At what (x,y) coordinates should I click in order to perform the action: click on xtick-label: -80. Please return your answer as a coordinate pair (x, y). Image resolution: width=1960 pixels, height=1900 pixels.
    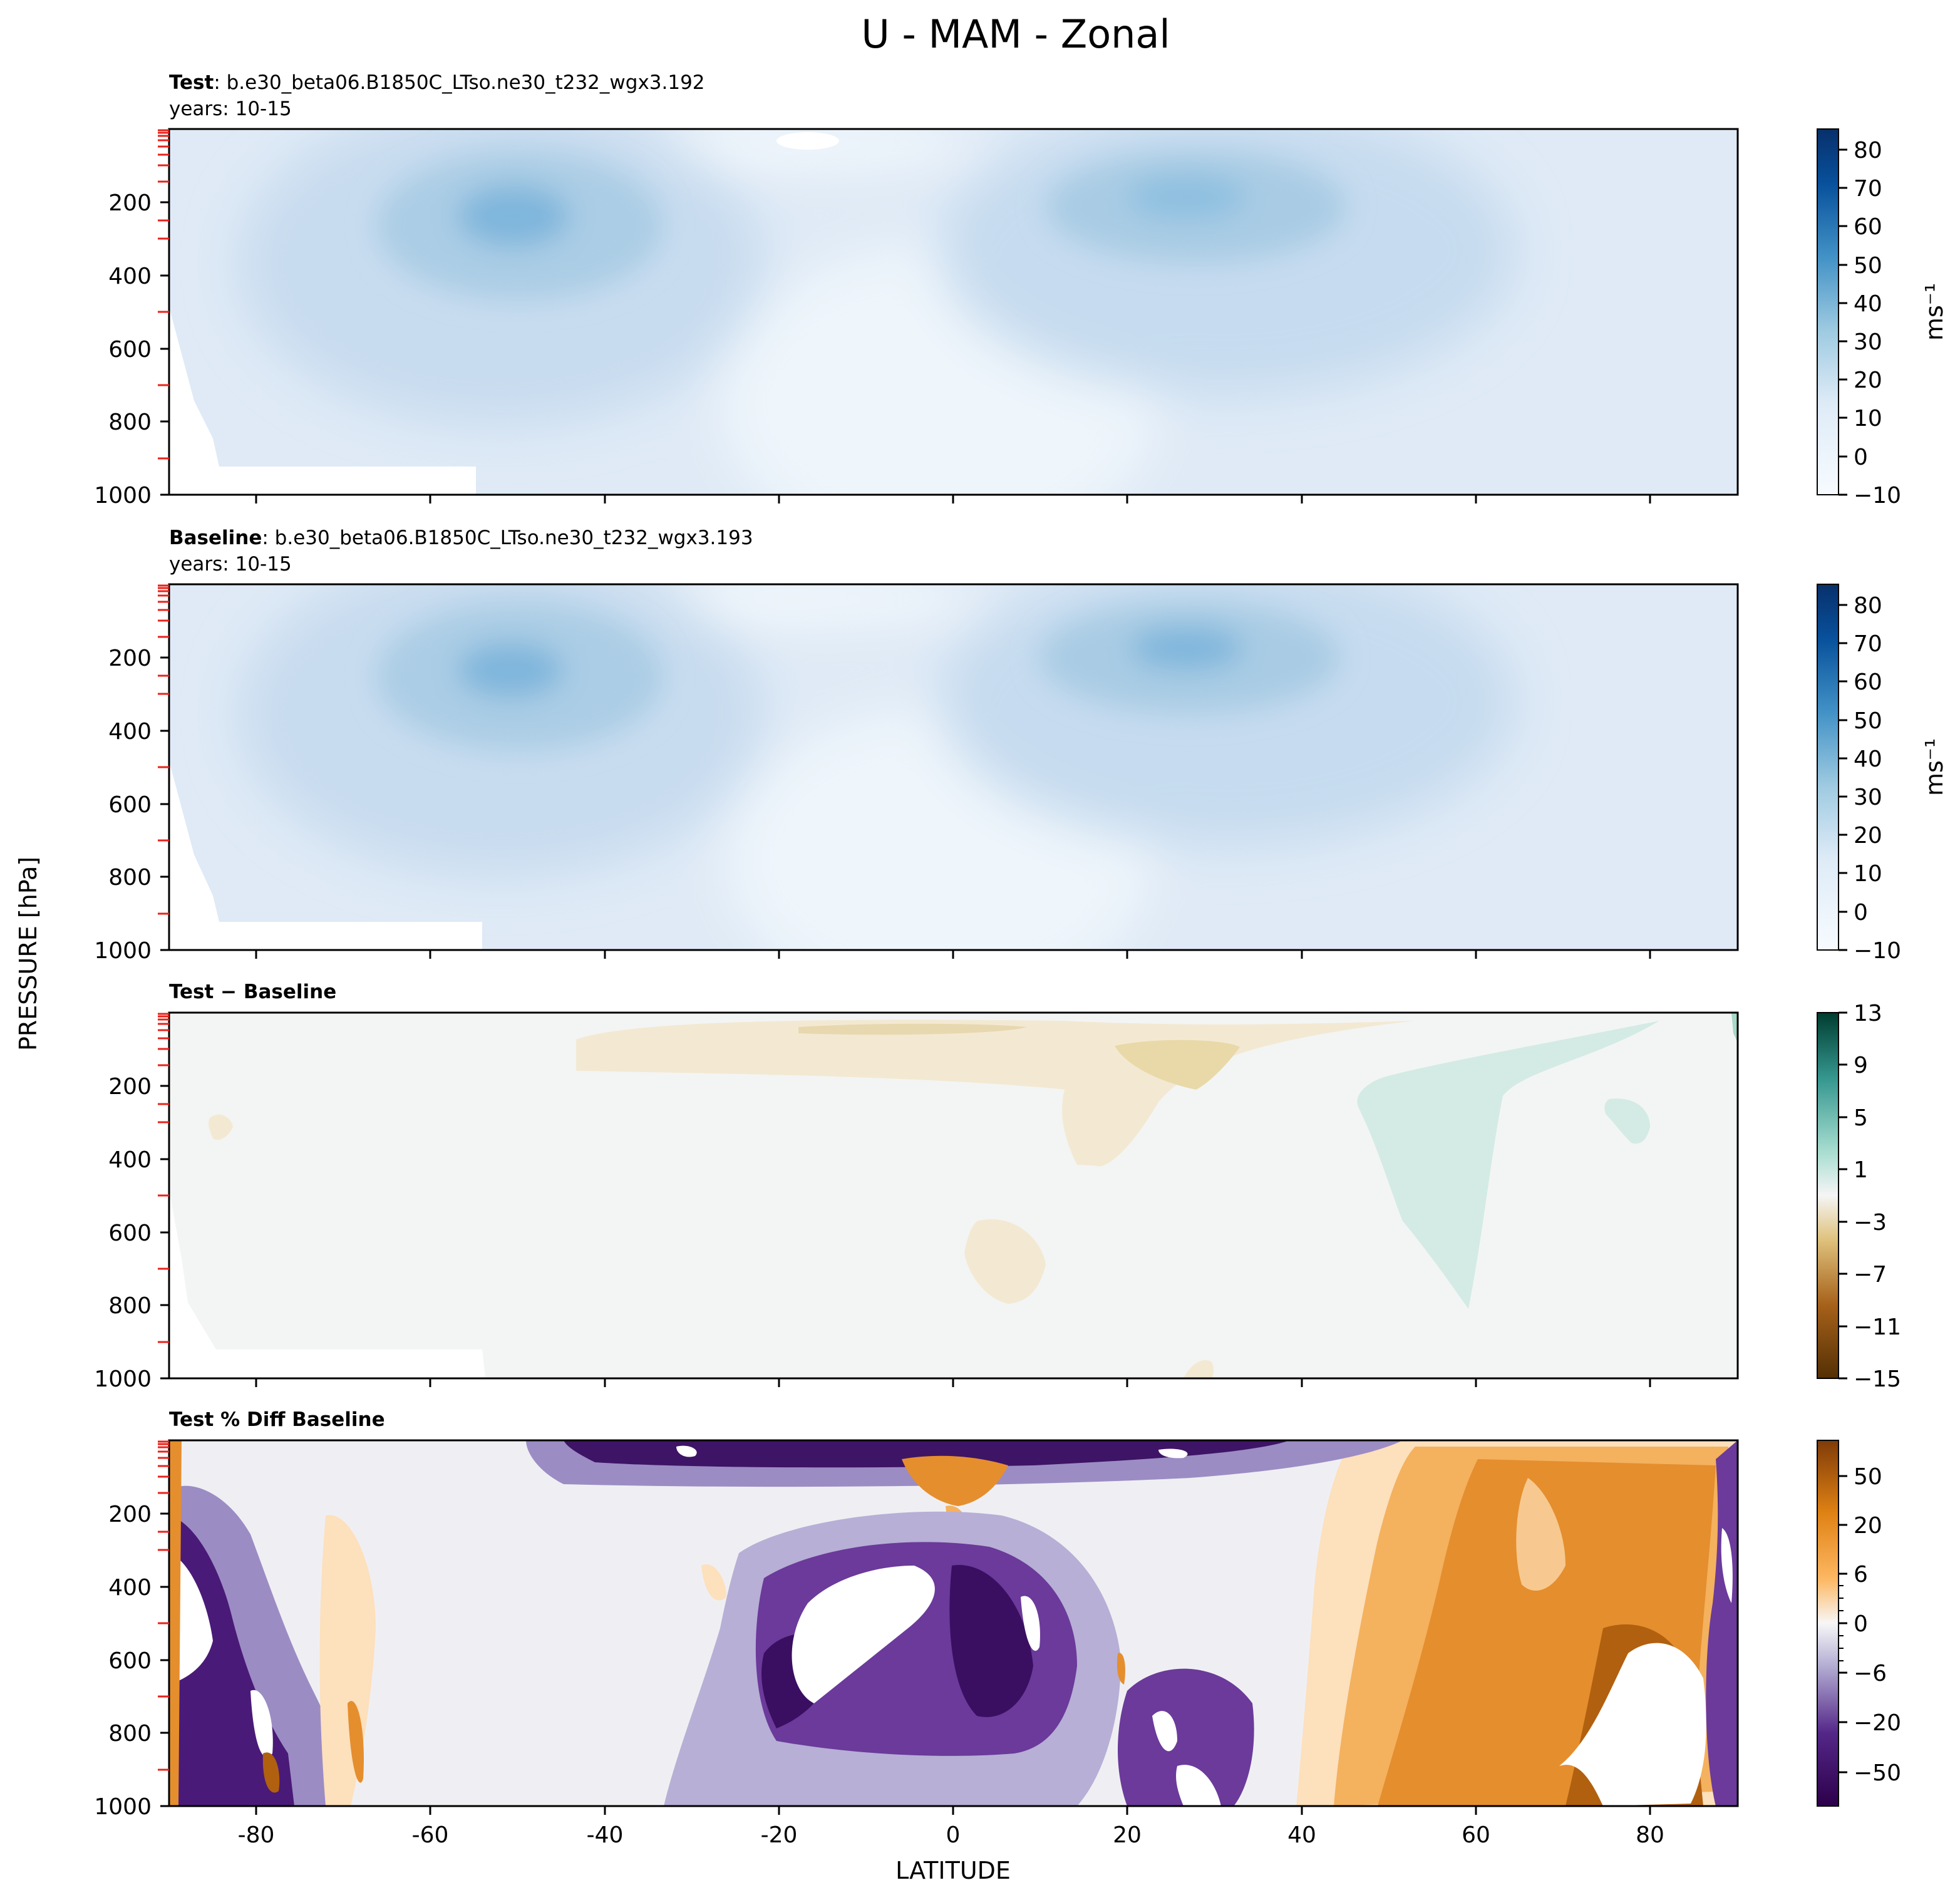
    Looking at the image, I should click on (256, 1835).